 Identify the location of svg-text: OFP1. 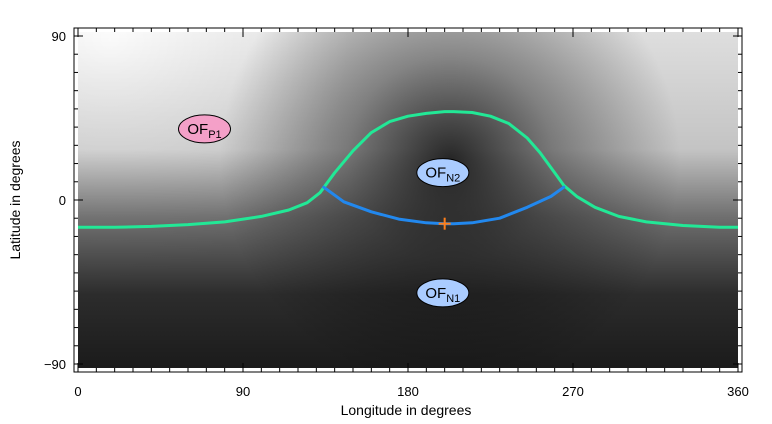
(204, 131).